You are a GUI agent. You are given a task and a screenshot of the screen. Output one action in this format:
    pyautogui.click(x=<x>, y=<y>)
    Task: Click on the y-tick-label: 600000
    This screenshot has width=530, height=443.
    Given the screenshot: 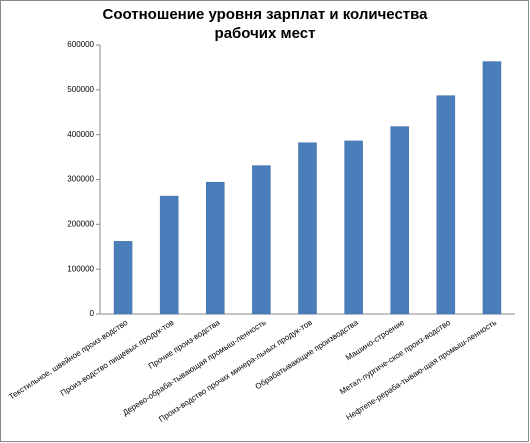 What is the action you would take?
    pyautogui.click(x=80, y=44)
    